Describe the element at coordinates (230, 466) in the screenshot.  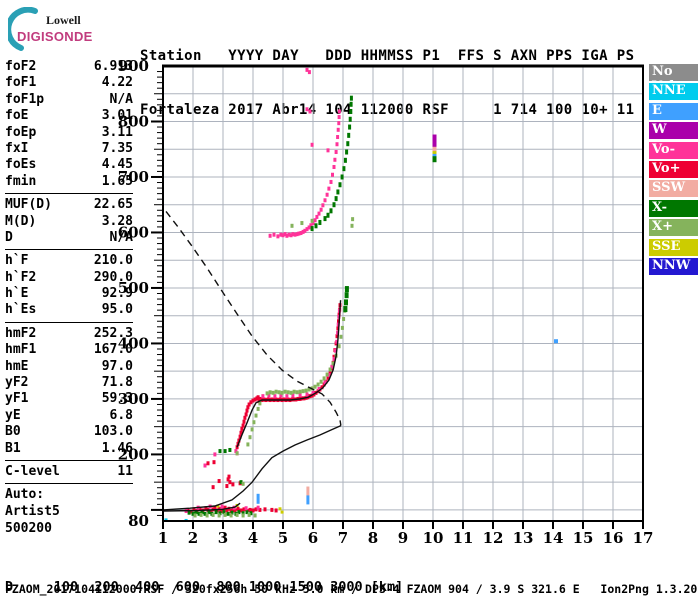
I see `trace-scatter-darkgreen-E` at that location.